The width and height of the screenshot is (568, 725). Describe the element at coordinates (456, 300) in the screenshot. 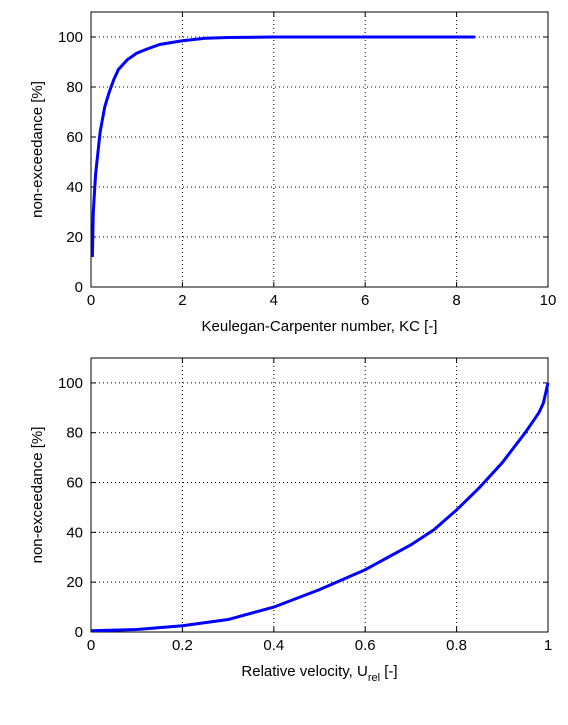

I see `x-tick-label: 8` at that location.